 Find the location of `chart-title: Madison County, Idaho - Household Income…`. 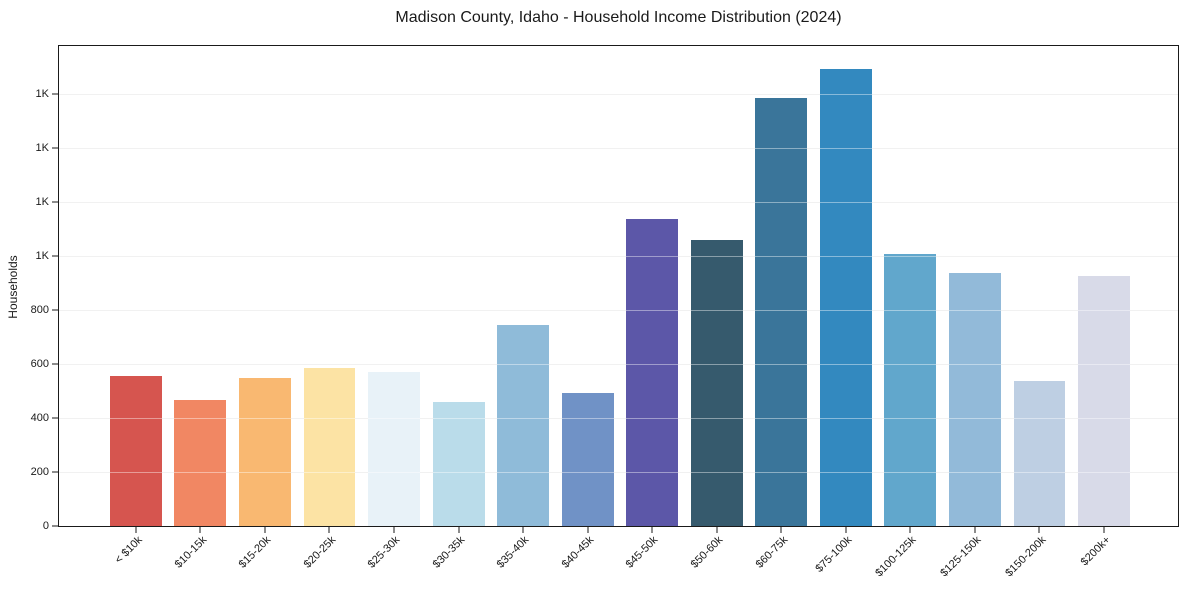

chart-title: Madison County, Idaho - Household Income… is located at coordinates (618, 17).